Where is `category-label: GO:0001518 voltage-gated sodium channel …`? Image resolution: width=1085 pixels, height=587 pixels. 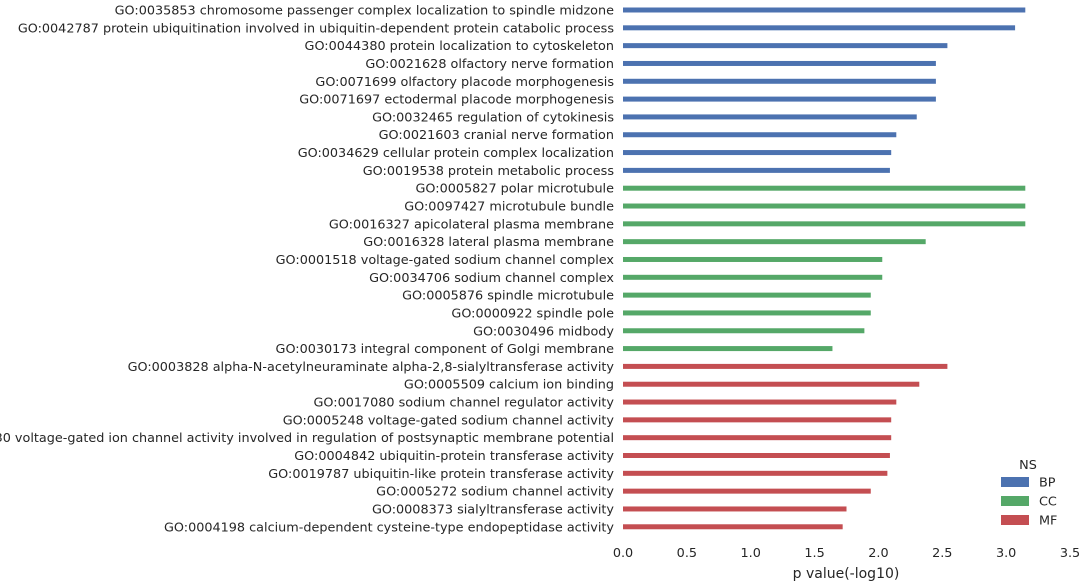 category-label: GO:0001518 voltage-gated sodium channel … is located at coordinates (445, 260).